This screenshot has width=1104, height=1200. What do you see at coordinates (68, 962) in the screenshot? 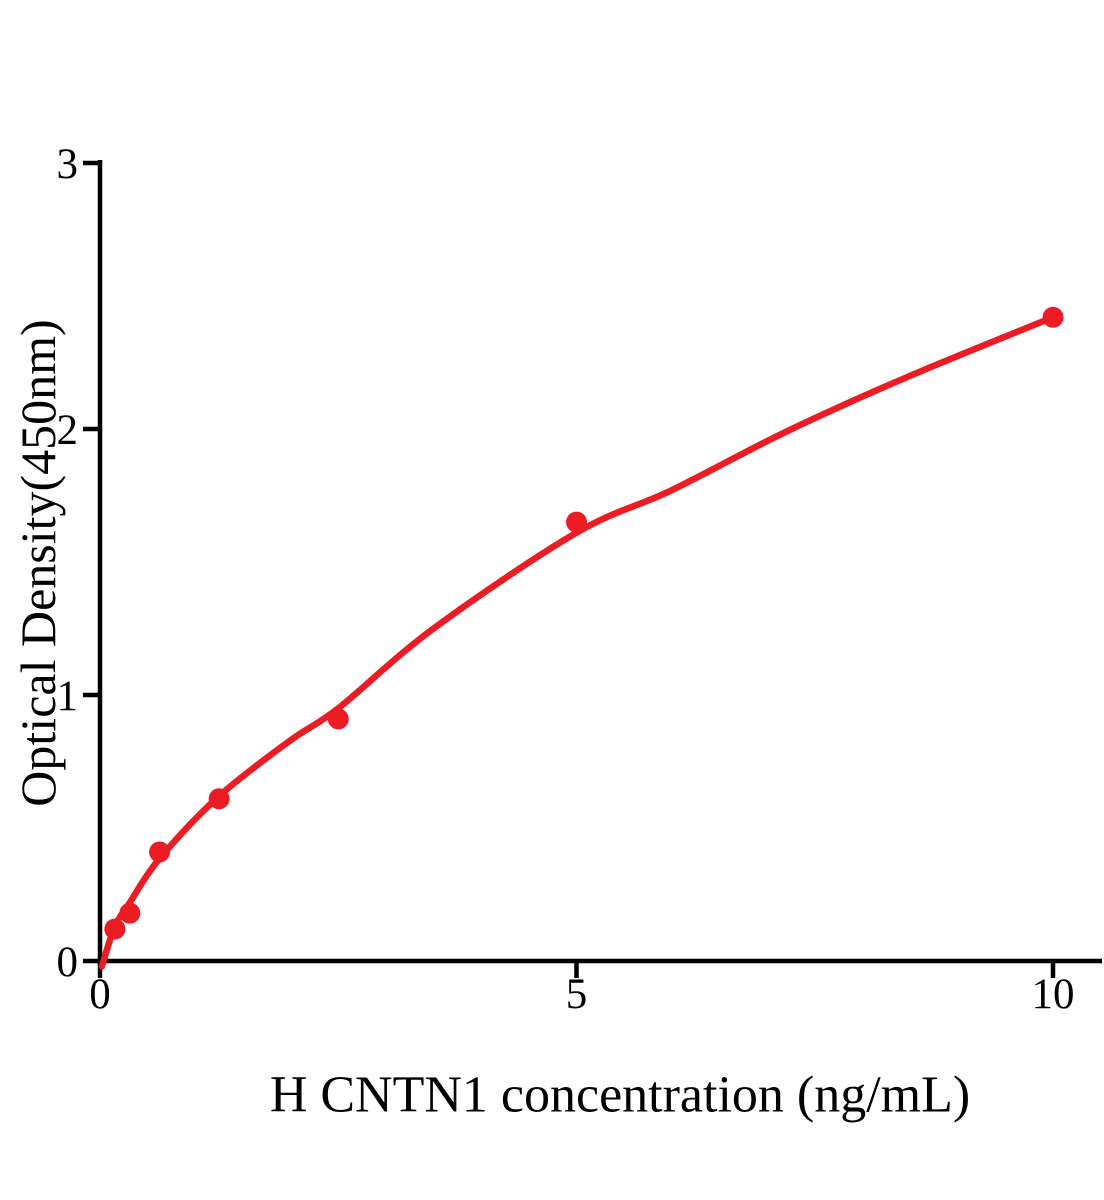
I see `y-tick-label: 0` at bounding box center [68, 962].